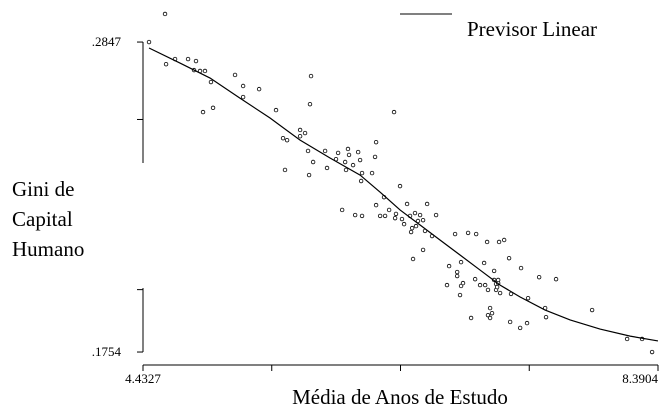 Image resolution: width=667 pixels, height=415 pixels. I want to click on x-axis-title: Média de Anos de Estudo, so click(400, 397).